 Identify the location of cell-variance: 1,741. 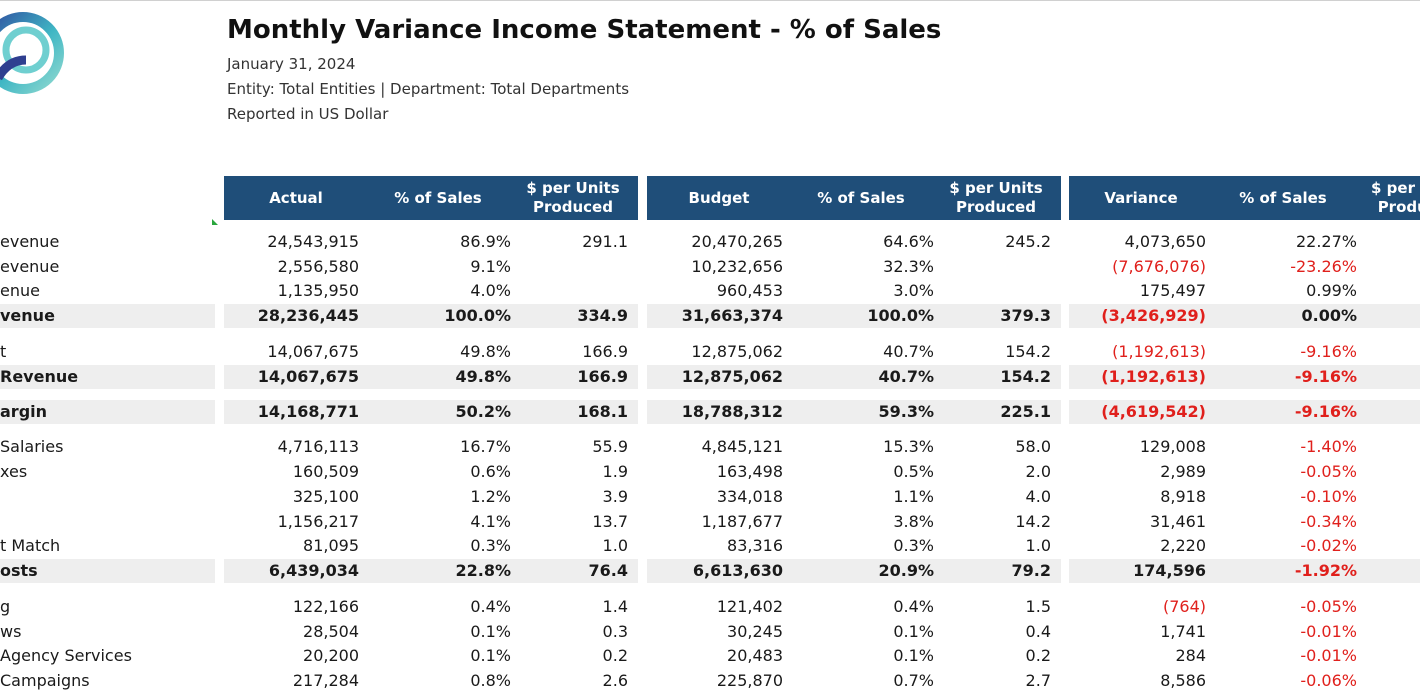
(1183, 631).